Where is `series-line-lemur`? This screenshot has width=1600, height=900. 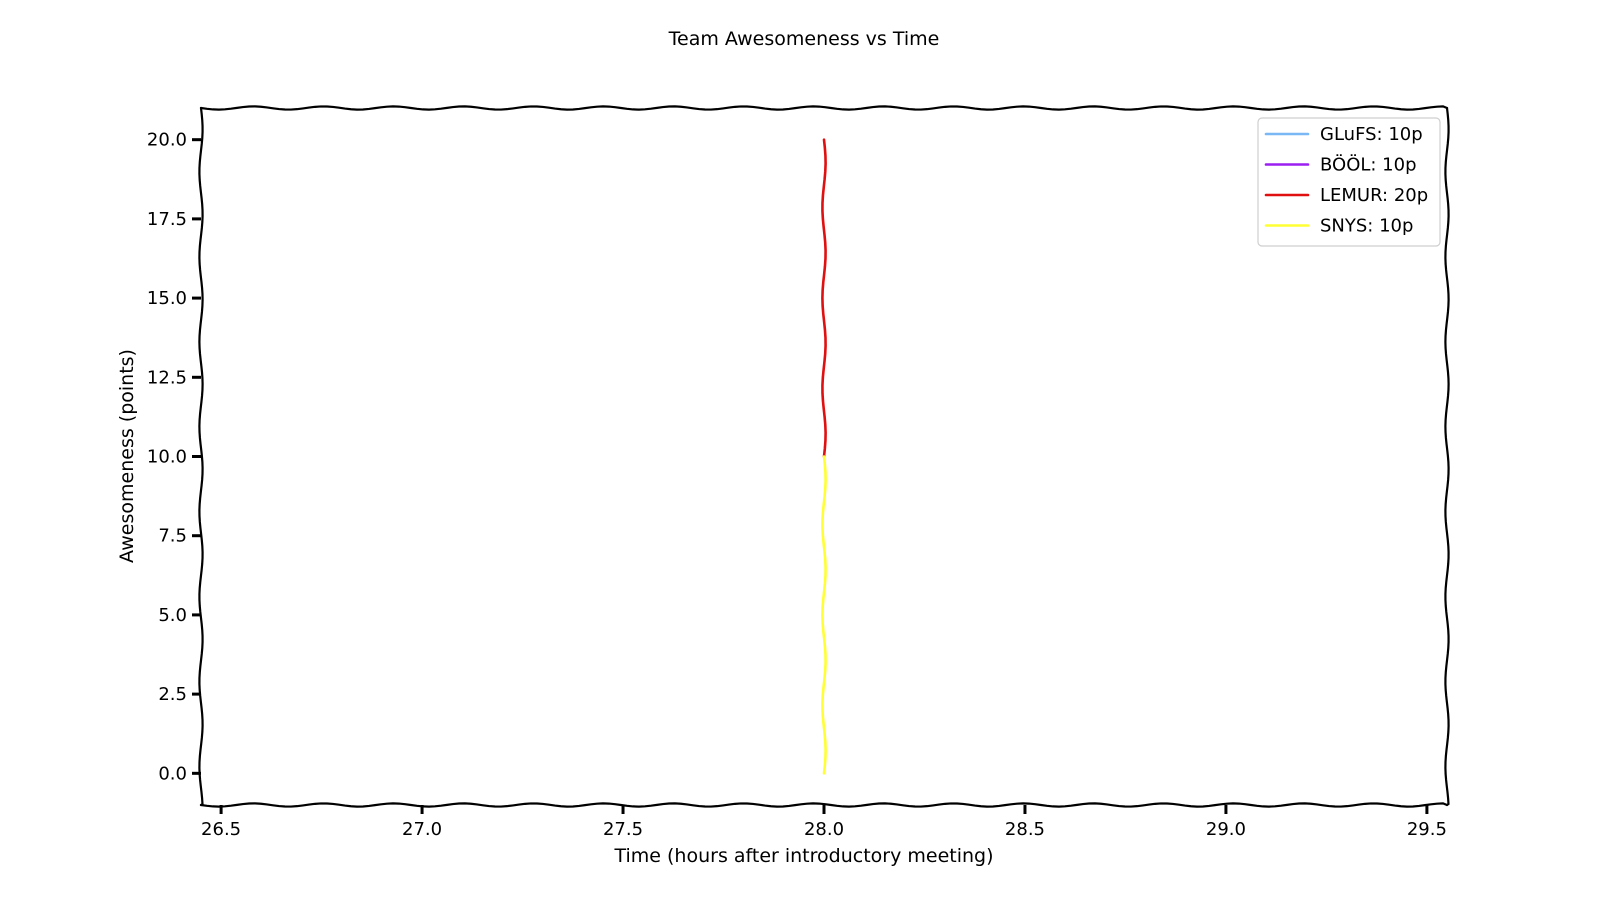
series-line-lemur is located at coordinates (824, 298).